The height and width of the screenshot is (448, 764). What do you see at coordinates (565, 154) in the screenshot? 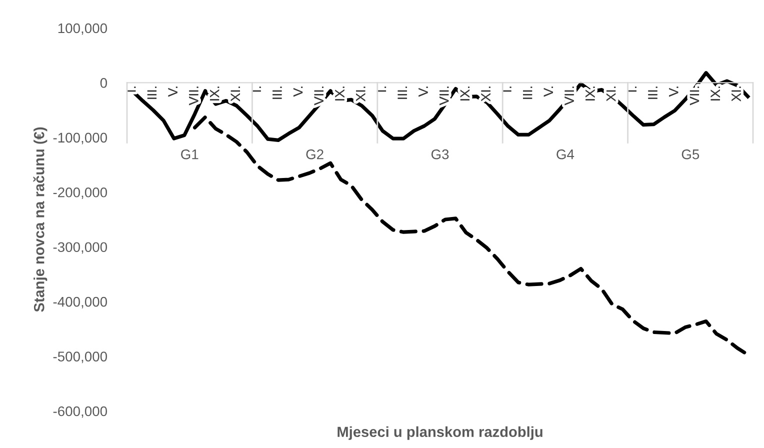
I see `annotation: G4` at bounding box center [565, 154].